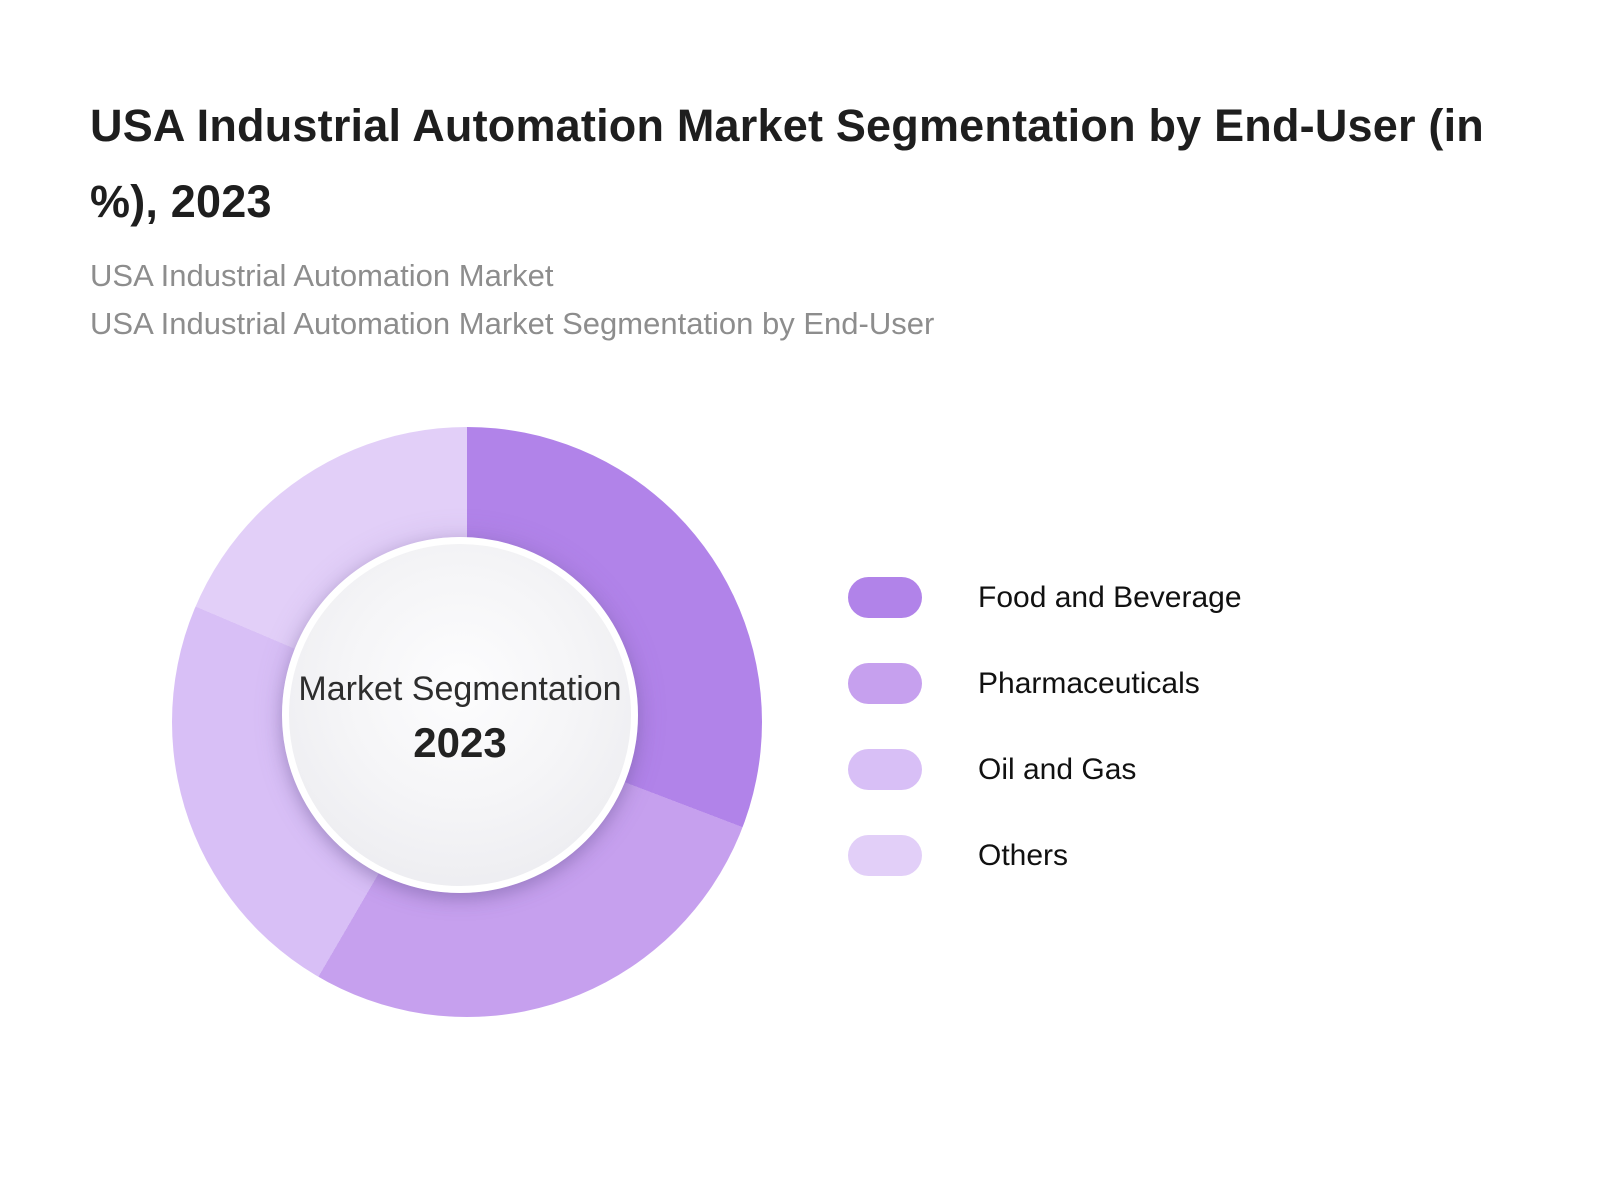 The width and height of the screenshot is (1600, 1200). What do you see at coordinates (322, 275) in the screenshot?
I see `subtitle-line-1: USA Industrial Automation Market` at bounding box center [322, 275].